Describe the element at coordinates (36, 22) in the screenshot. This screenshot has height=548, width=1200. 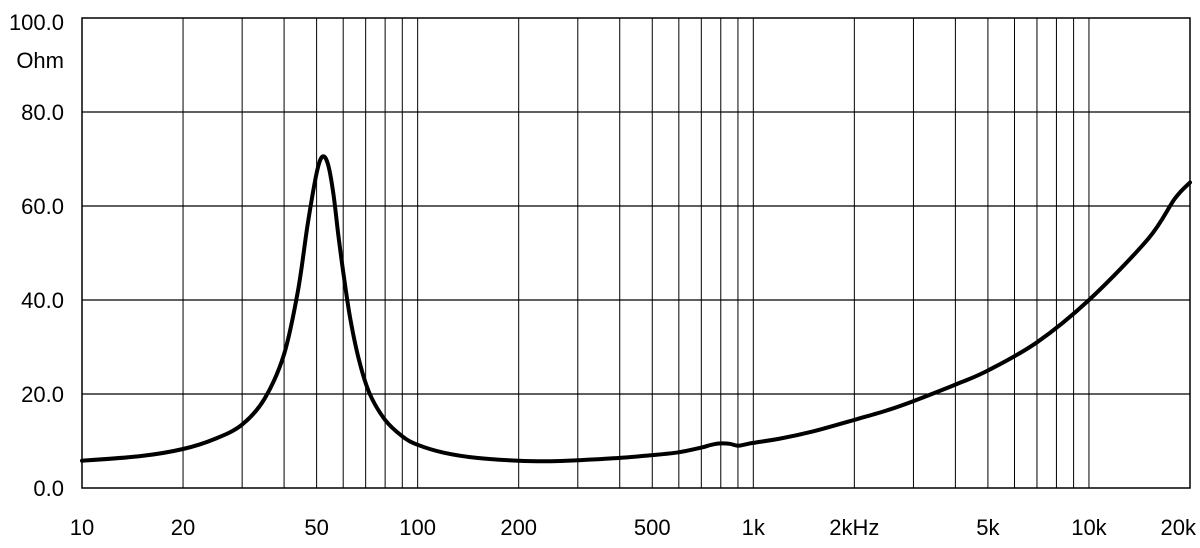
I see `y-tick-label: 100.0` at that location.